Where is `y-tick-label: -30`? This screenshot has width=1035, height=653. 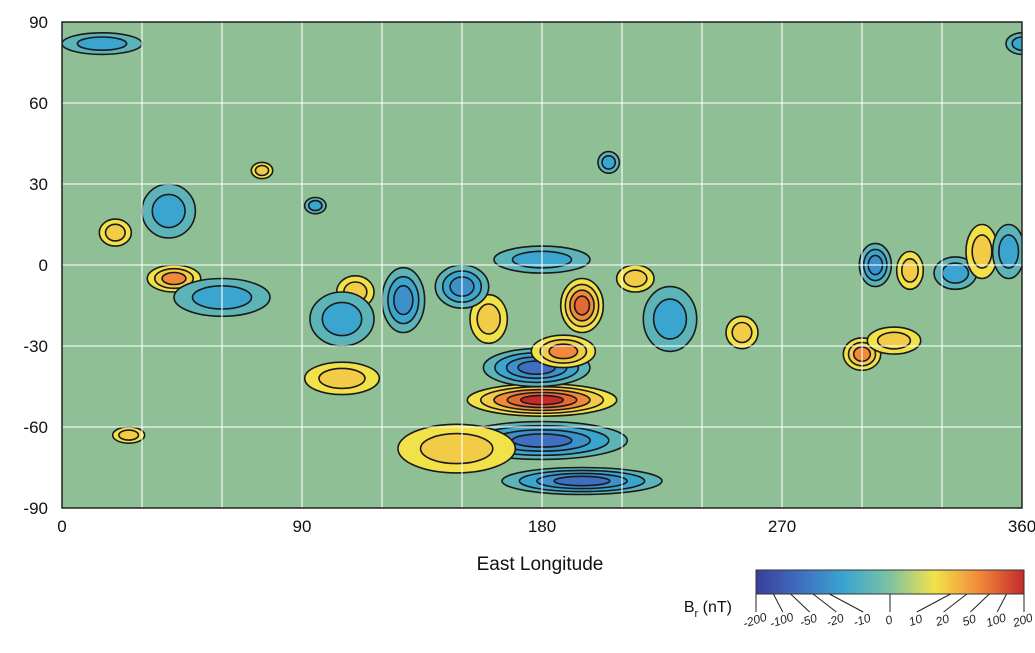
y-tick-label: -30 is located at coordinates (35, 346).